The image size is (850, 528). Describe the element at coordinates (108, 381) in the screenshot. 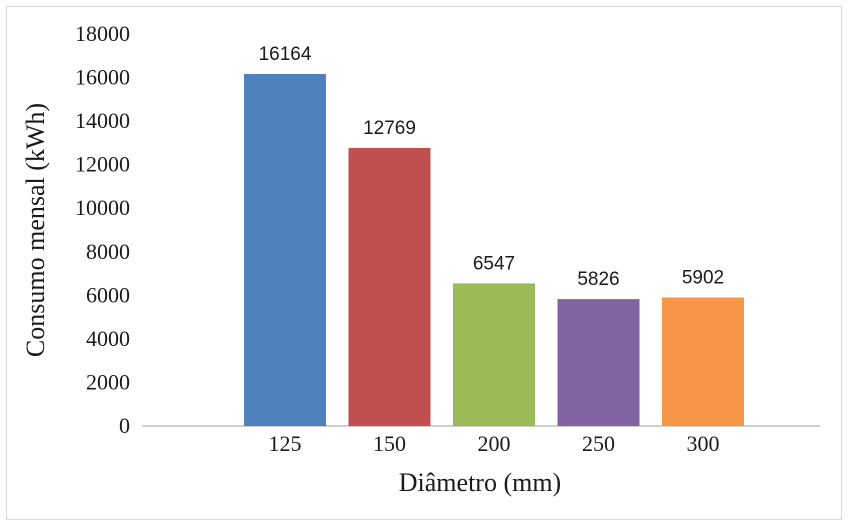

I see `y-tick-label: 2000` at that location.